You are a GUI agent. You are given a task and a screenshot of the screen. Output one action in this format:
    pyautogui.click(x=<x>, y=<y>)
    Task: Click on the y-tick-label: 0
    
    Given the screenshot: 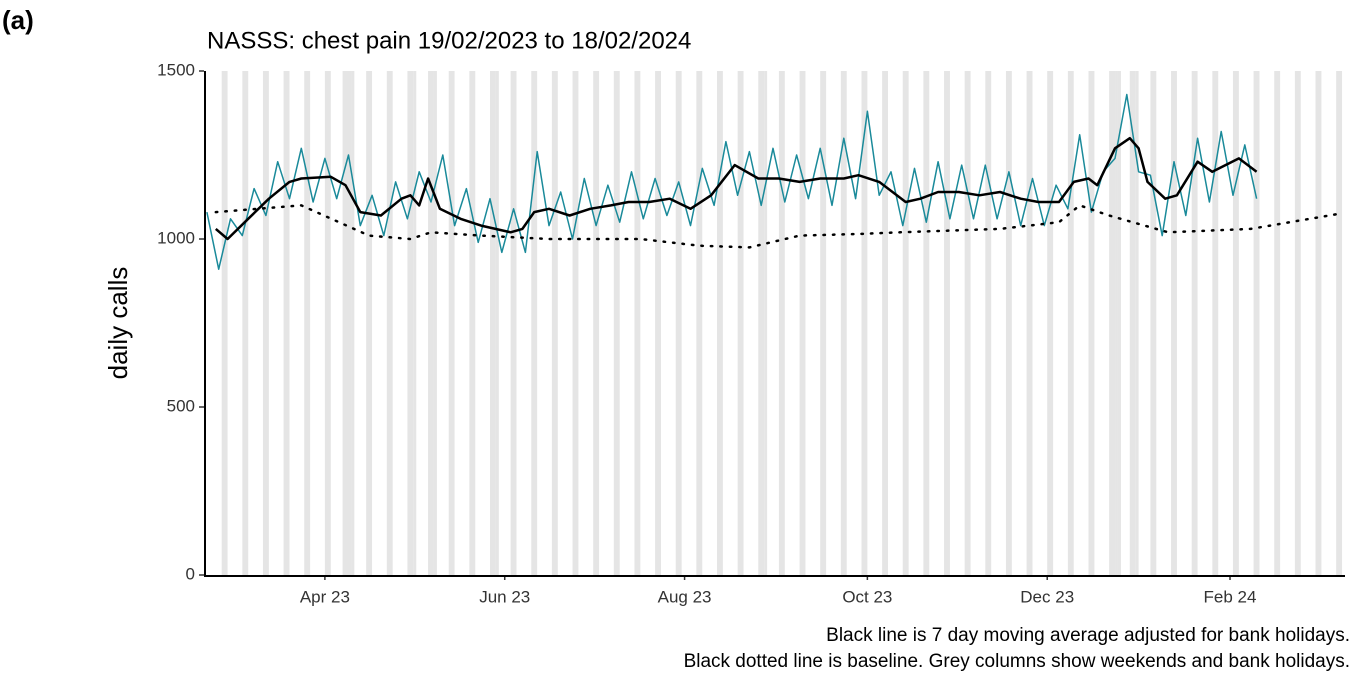 What is the action you would take?
    pyautogui.click(x=190, y=573)
    